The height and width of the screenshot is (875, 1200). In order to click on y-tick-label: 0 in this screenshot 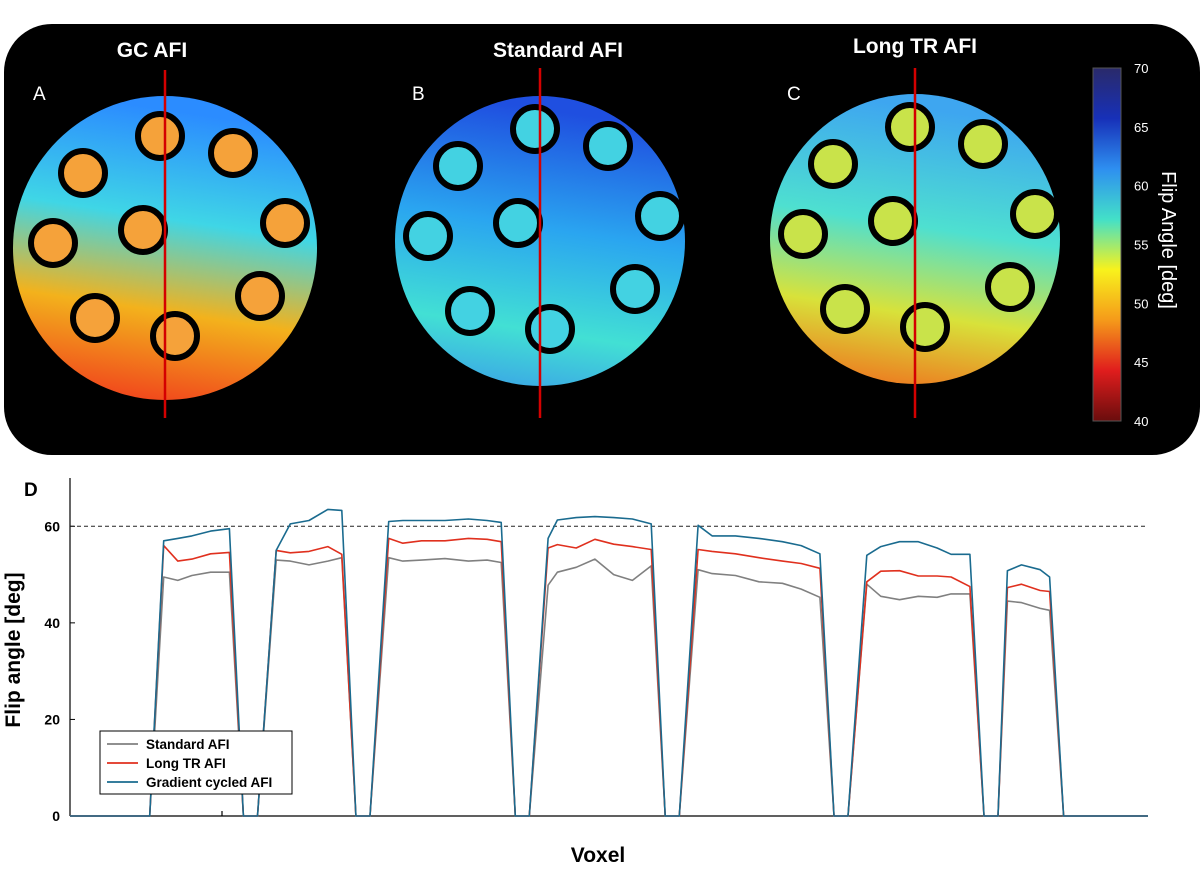, I will do `click(56, 816)`.